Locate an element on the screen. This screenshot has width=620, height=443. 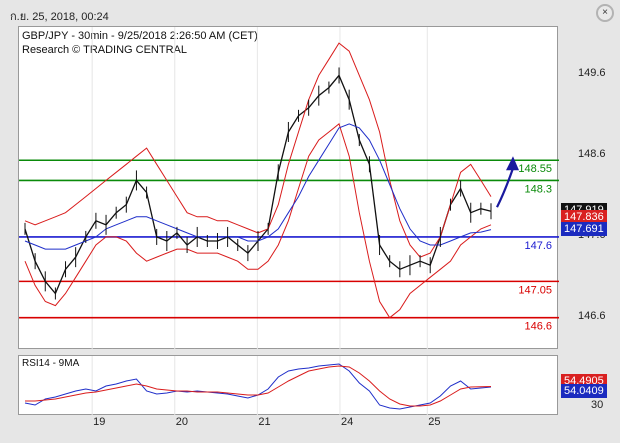
price-tick-label: 146.6 is located at coordinates (592, 315).